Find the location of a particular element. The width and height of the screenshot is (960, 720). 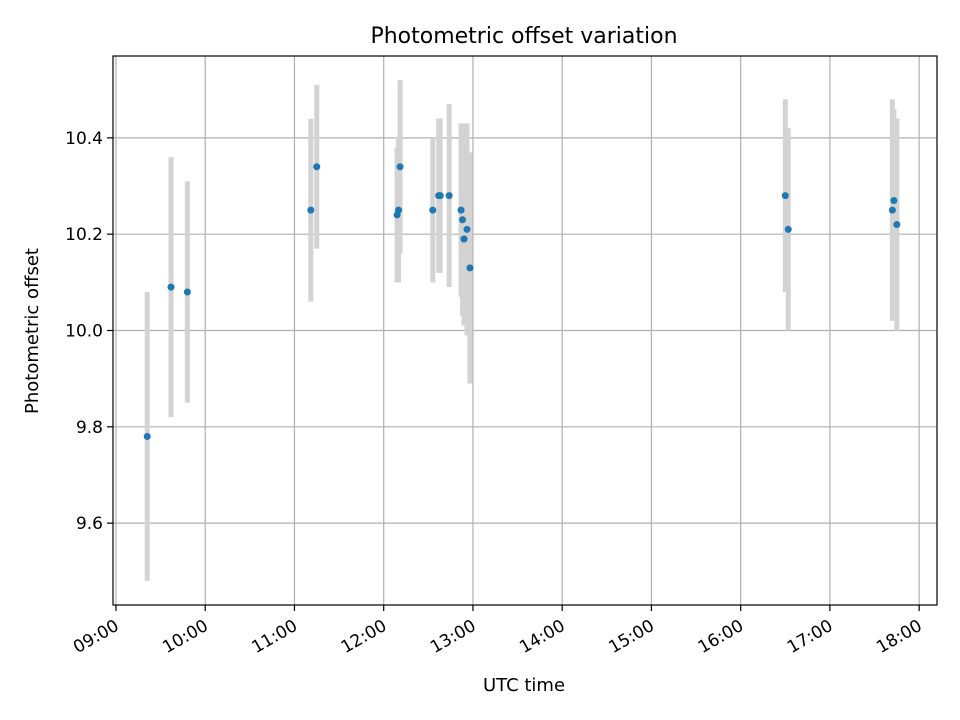

y-tick-label: 10.2 is located at coordinates (84, 235).